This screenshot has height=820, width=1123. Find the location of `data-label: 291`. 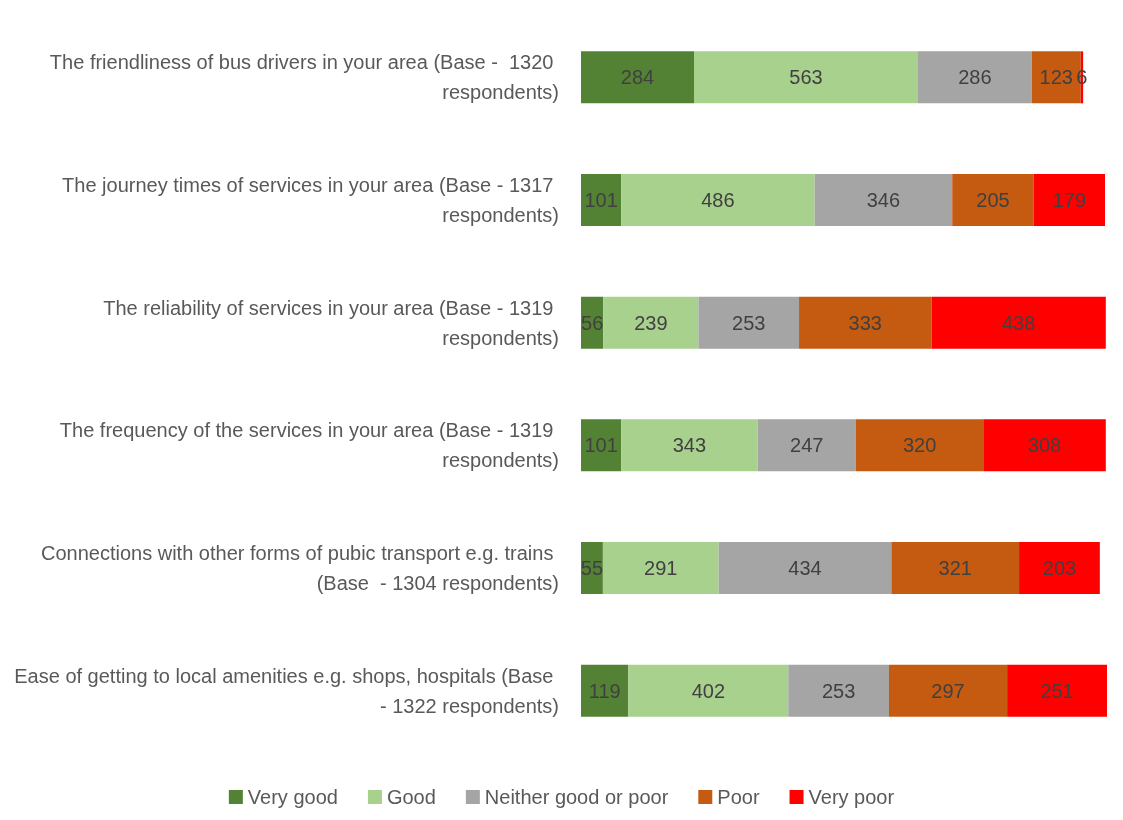

data-label: 291 is located at coordinates (661, 568).